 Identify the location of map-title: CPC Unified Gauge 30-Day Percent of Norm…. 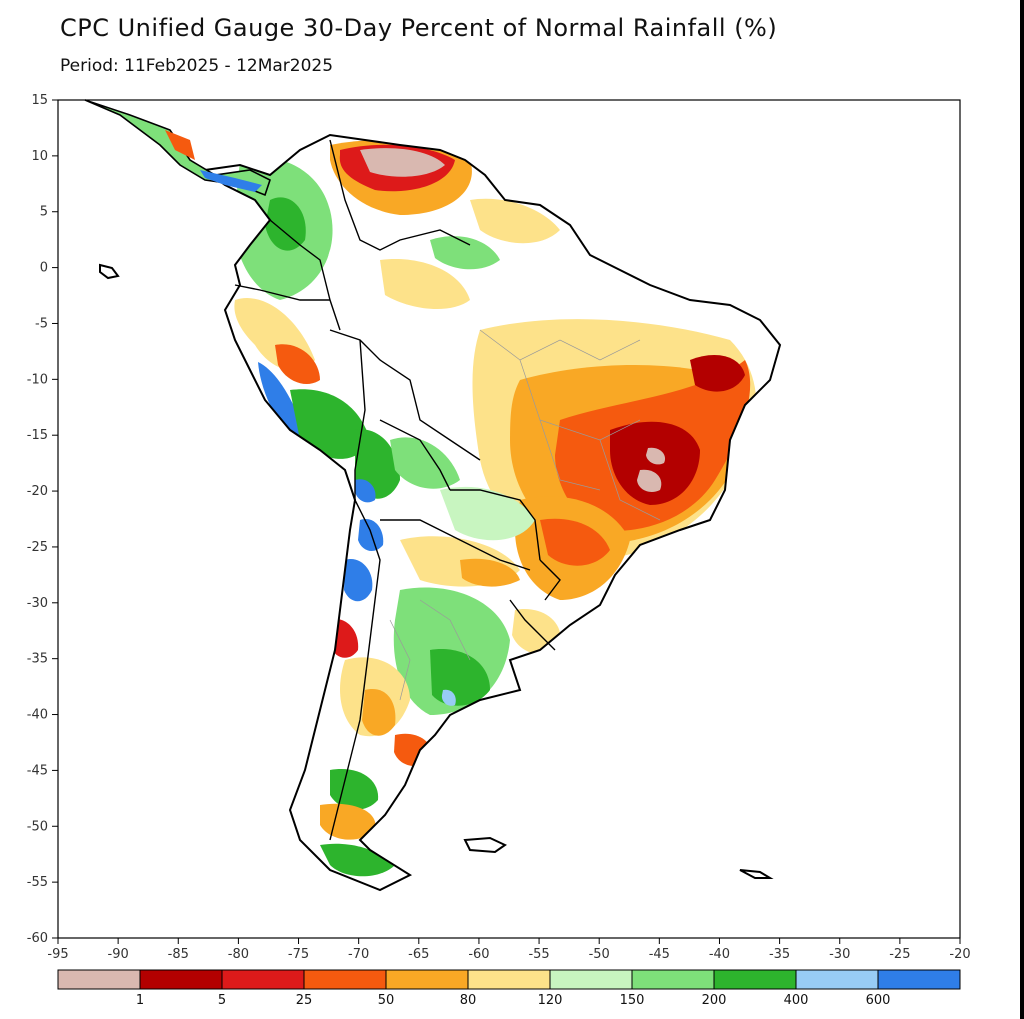
(419, 28).